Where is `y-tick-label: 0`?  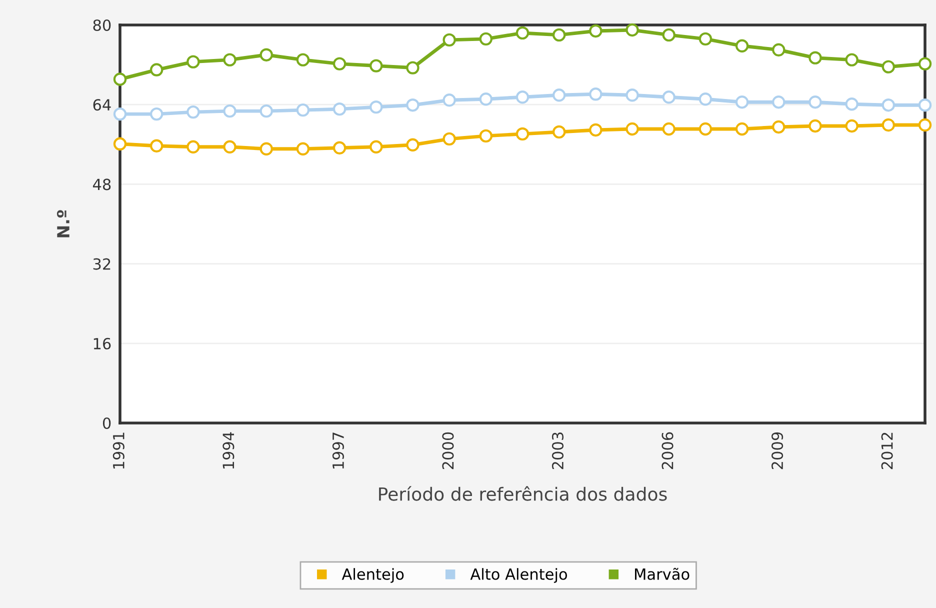 y-tick-label: 0 is located at coordinates (106, 423).